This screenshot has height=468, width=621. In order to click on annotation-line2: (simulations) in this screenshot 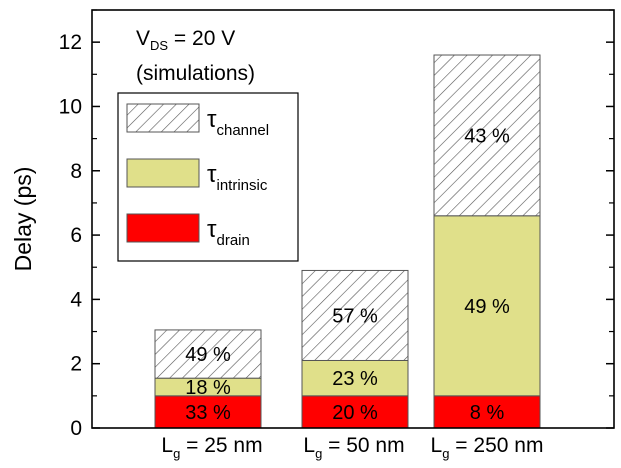, I will do `click(195, 73)`.